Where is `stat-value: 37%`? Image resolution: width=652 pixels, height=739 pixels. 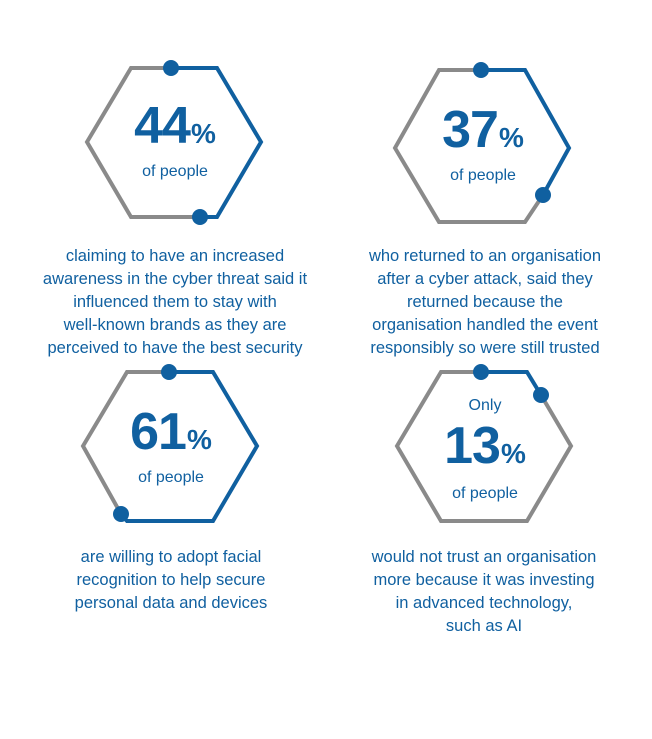
stat-value: 37% is located at coordinates (483, 130).